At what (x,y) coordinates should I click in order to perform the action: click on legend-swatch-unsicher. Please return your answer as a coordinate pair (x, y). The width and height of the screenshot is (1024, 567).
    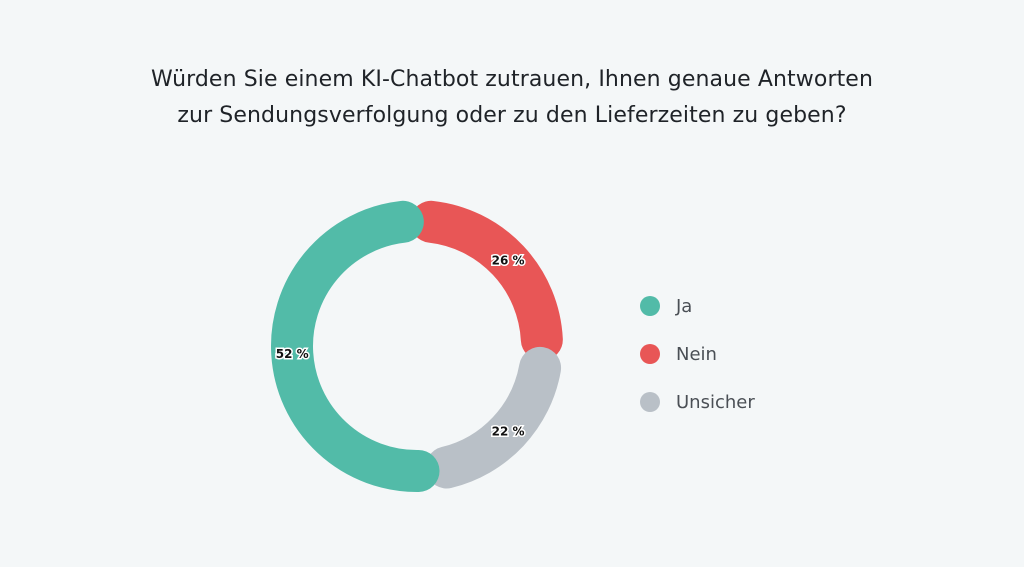
    Looking at the image, I should click on (650, 402).